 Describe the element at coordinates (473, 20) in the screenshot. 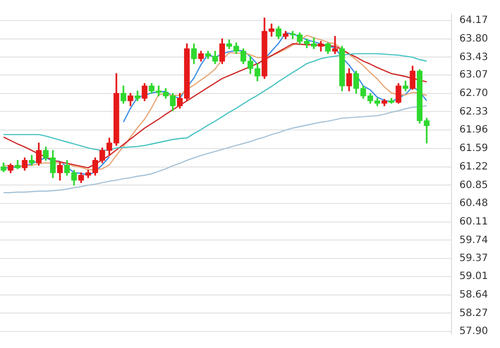

I see `y-tick-label: 64.17` at that location.